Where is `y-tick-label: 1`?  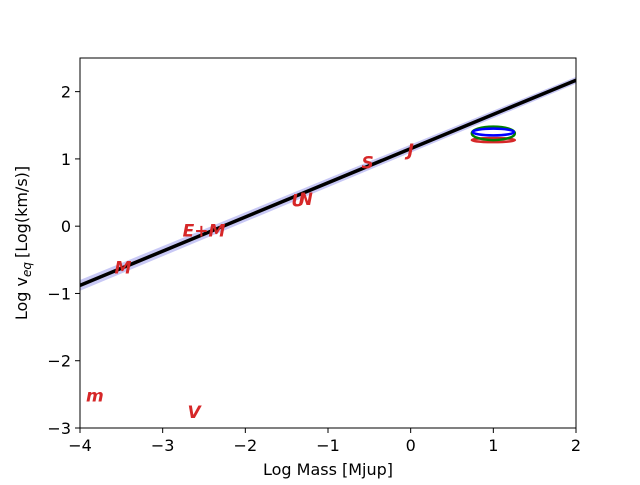 y-tick-label: 1 is located at coordinates (66, 159).